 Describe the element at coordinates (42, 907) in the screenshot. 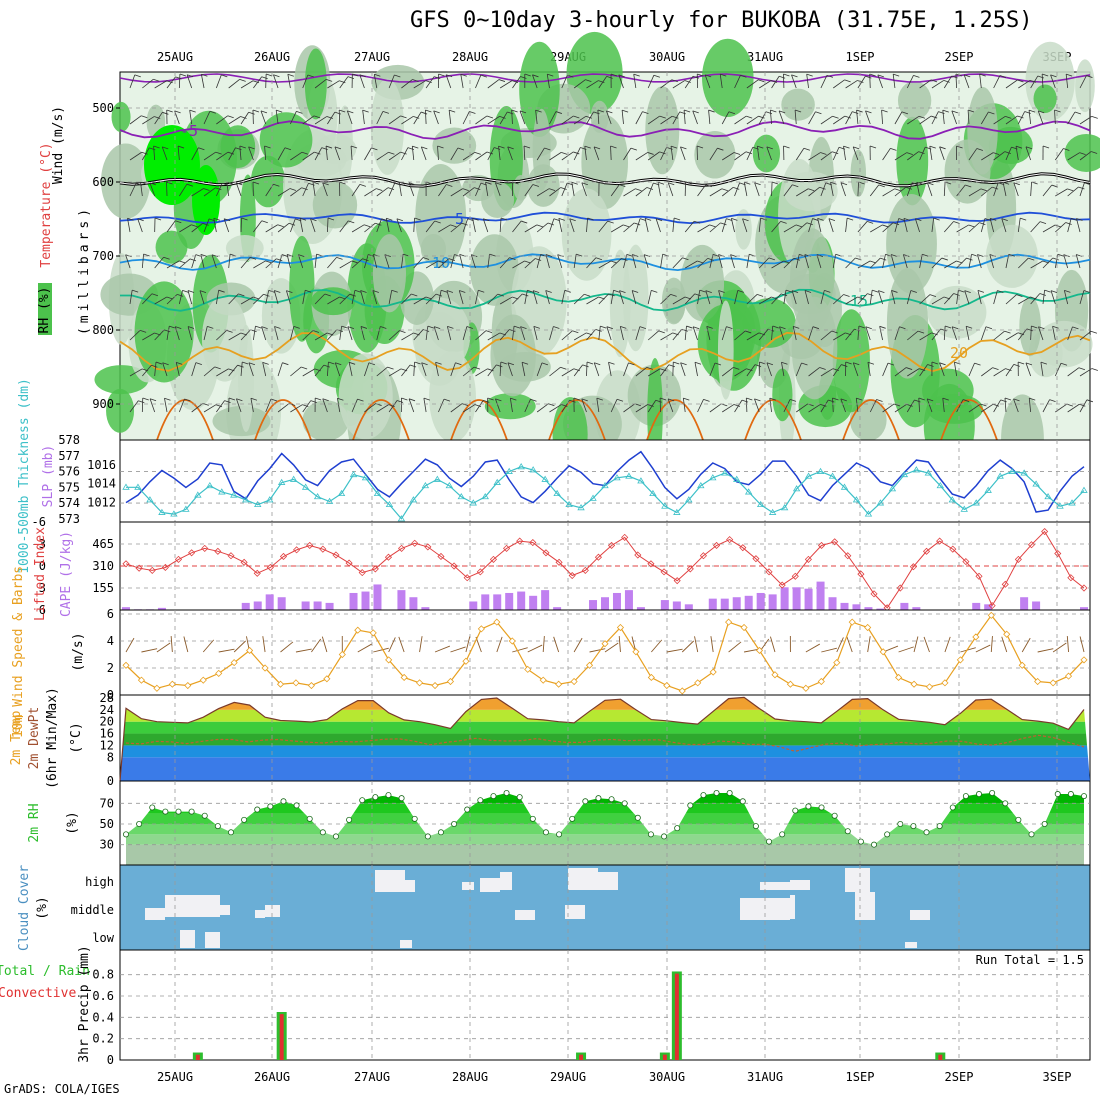

I see `cloud-unit: (%)` at that location.